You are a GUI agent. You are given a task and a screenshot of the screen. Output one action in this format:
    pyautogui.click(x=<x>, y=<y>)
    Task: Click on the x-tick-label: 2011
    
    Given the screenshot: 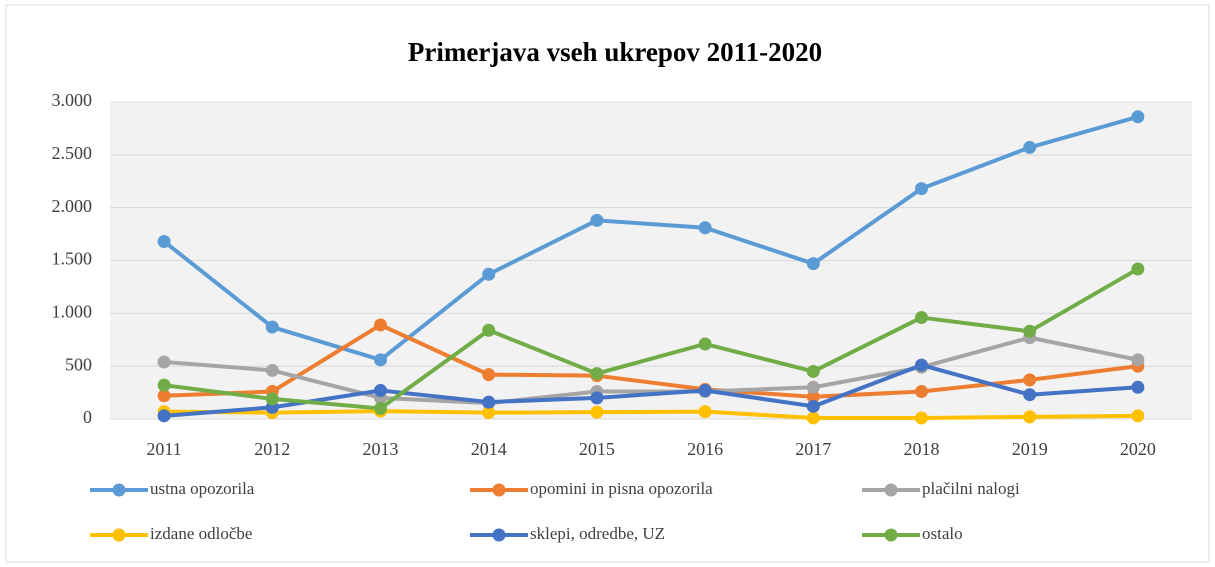 What is the action you would take?
    pyautogui.click(x=163, y=449)
    